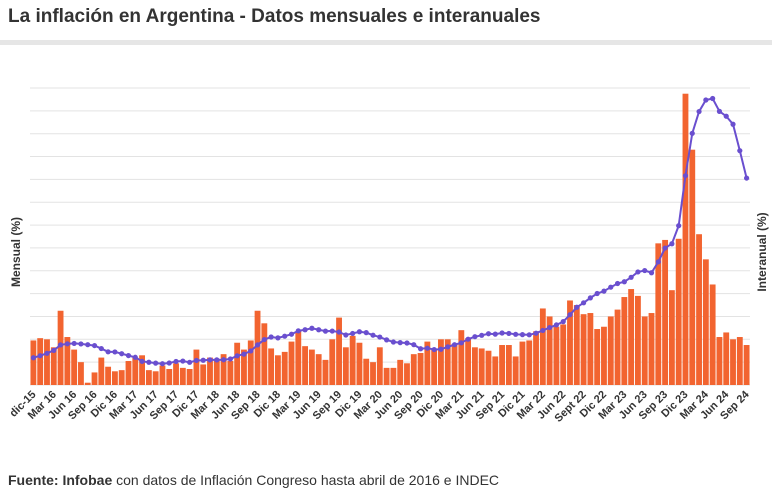 The width and height of the screenshot is (781, 502). What do you see at coordinates (16, 252) in the screenshot?
I see `y-axis-title: Mensual (%)` at bounding box center [16, 252].